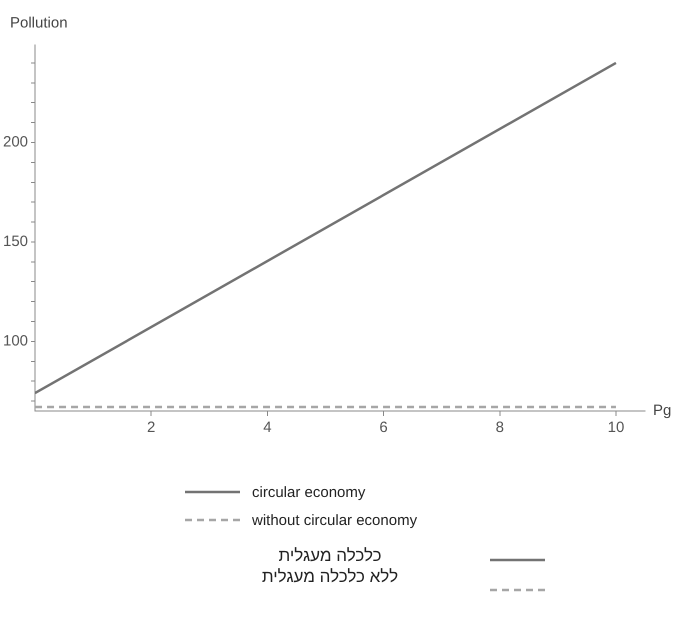 This screenshot has height=626, width=695. What do you see at coordinates (662, 411) in the screenshot?
I see `x-axis-title: Pg` at bounding box center [662, 411].